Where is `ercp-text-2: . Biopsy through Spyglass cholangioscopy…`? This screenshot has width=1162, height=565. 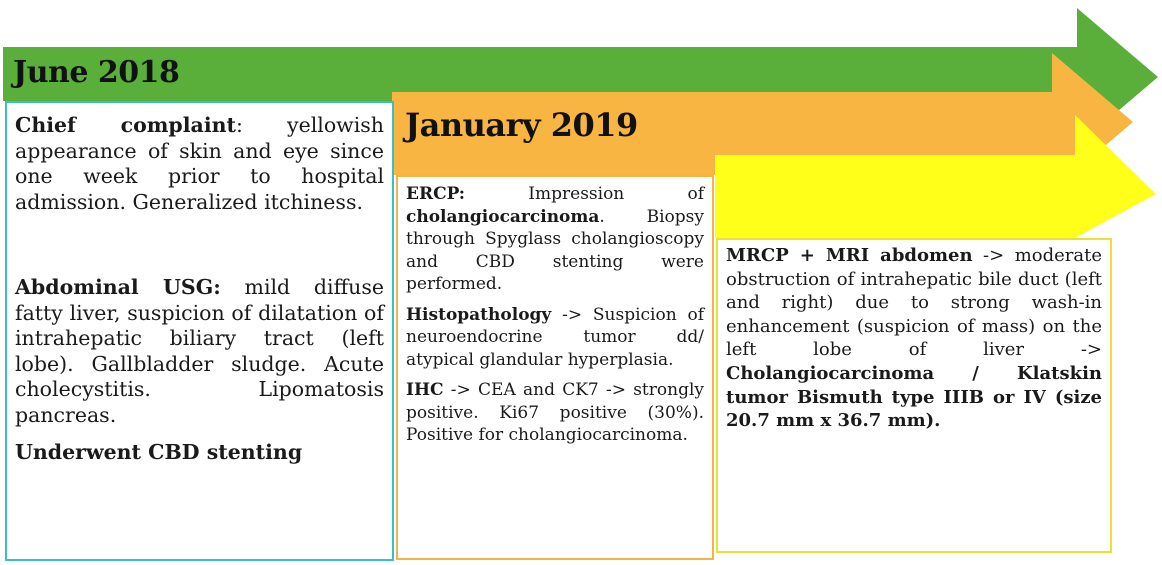 ercp-text-2: . Biopsy through Spyglass cholangioscopy… is located at coordinates (555, 250).